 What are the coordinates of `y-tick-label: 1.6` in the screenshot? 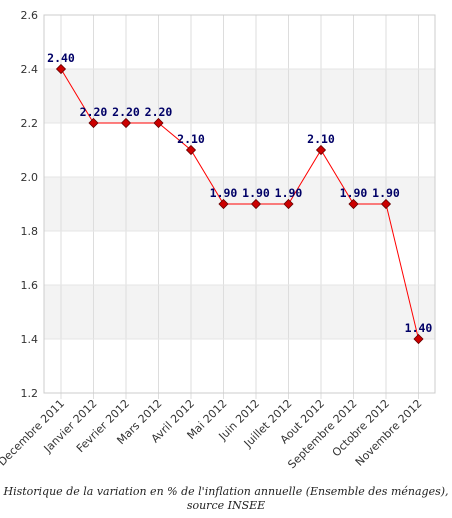 It's located at (30, 285).